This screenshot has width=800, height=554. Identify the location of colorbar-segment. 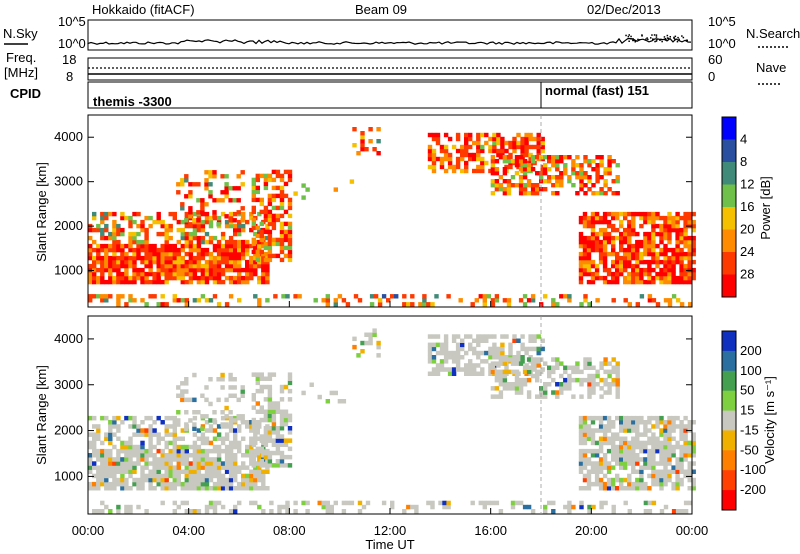
(729, 460).